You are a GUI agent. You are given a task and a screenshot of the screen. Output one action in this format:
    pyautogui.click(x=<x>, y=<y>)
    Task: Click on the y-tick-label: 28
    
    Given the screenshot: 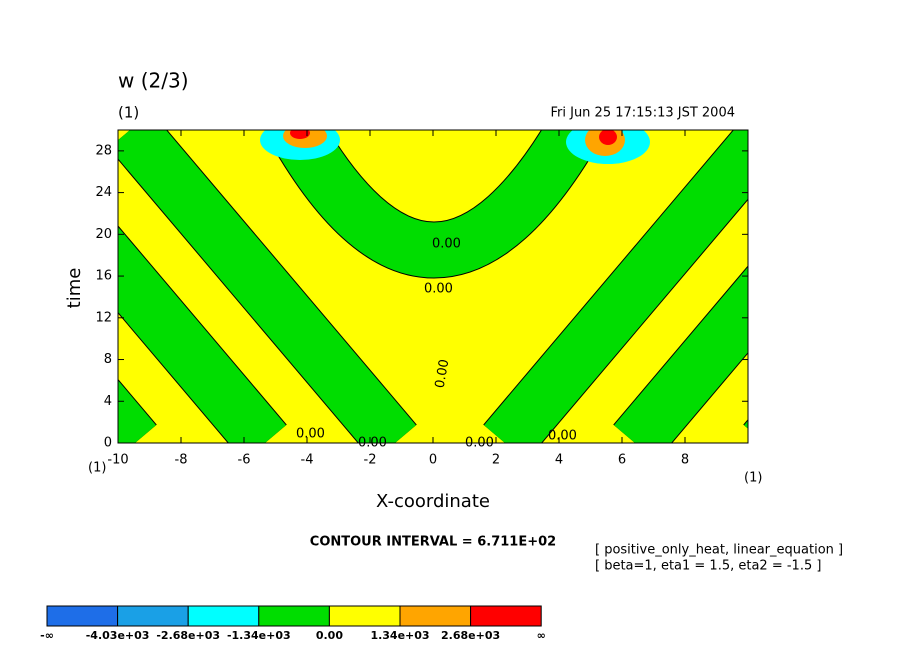 What is the action you would take?
    pyautogui.click(x=103, y=150)
    